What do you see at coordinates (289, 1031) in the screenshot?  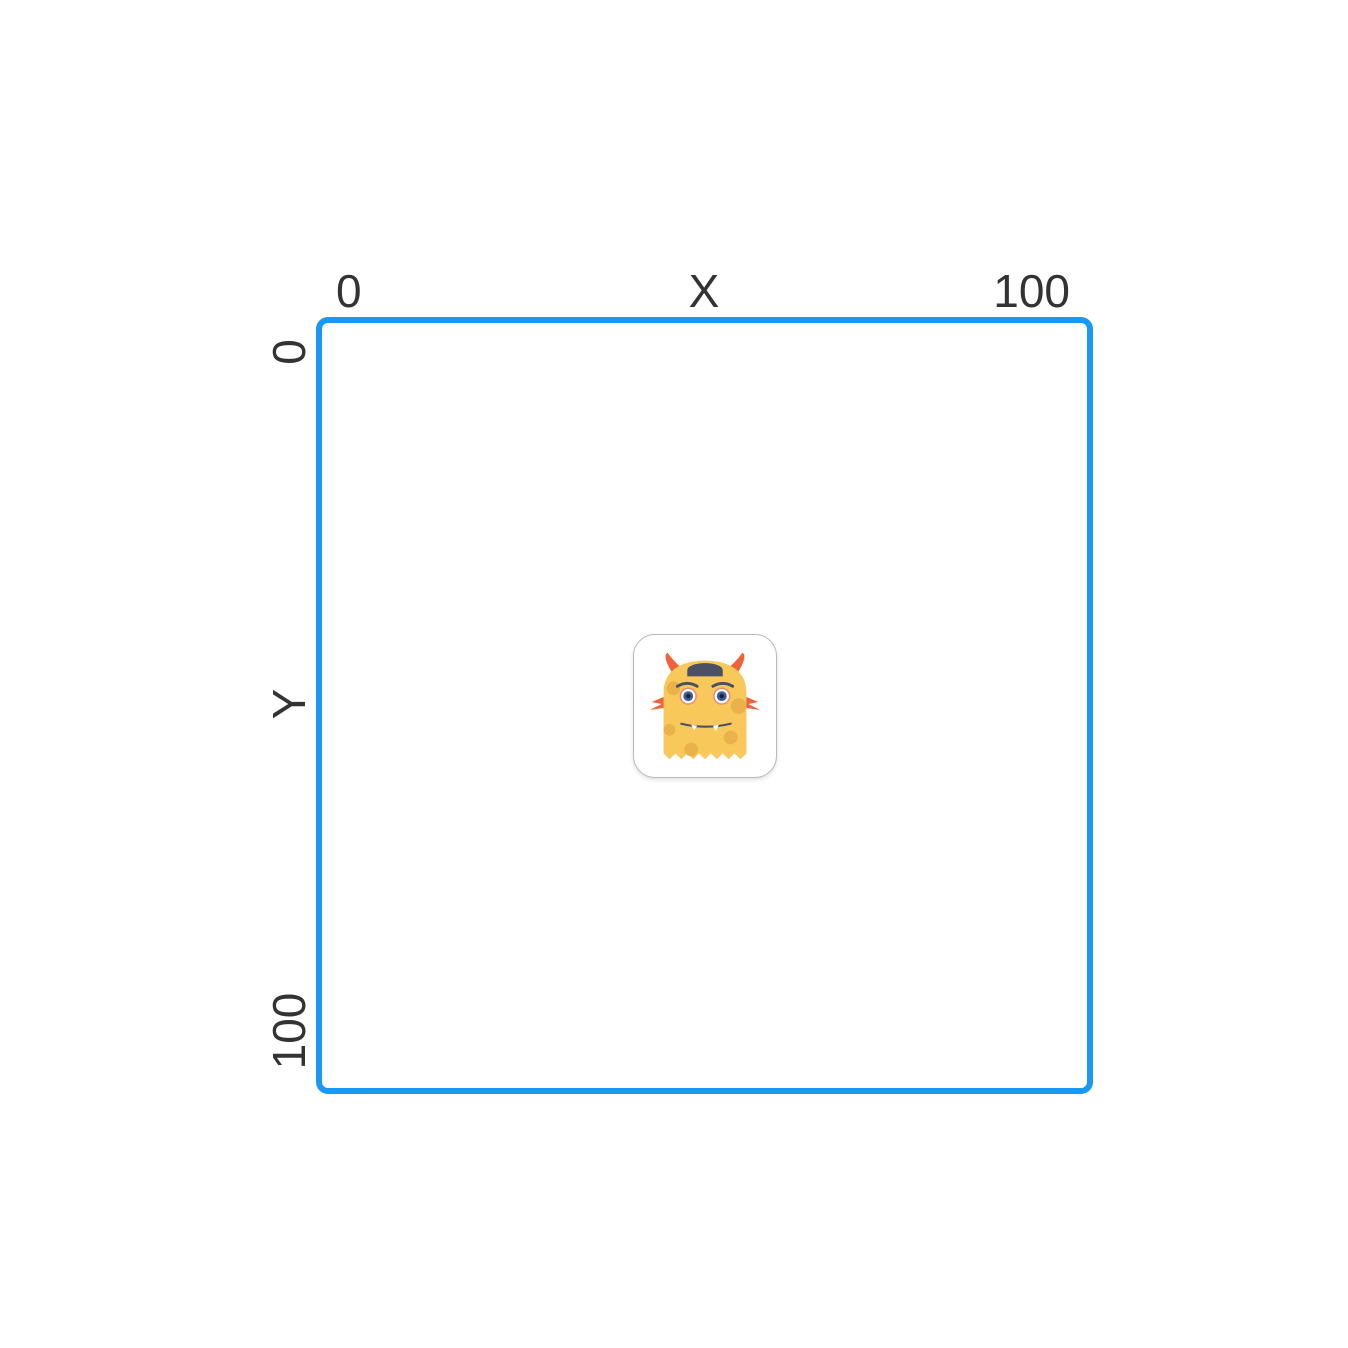 I see `y-axis-max-label: 100` at bounding box center [289, 1031].